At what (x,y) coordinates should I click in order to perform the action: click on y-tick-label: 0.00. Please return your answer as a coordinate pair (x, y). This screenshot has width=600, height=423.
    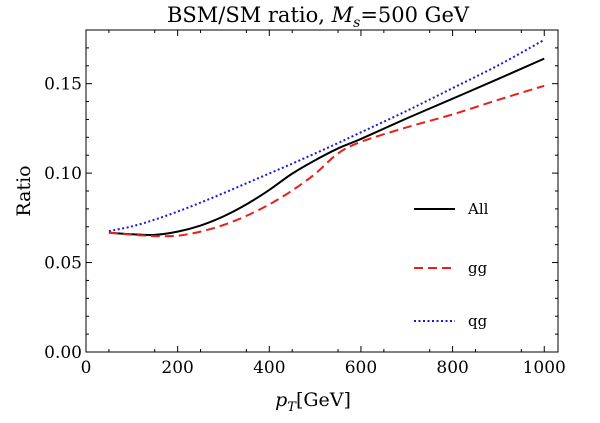
    Looking at the image, I should click on (63, 353).